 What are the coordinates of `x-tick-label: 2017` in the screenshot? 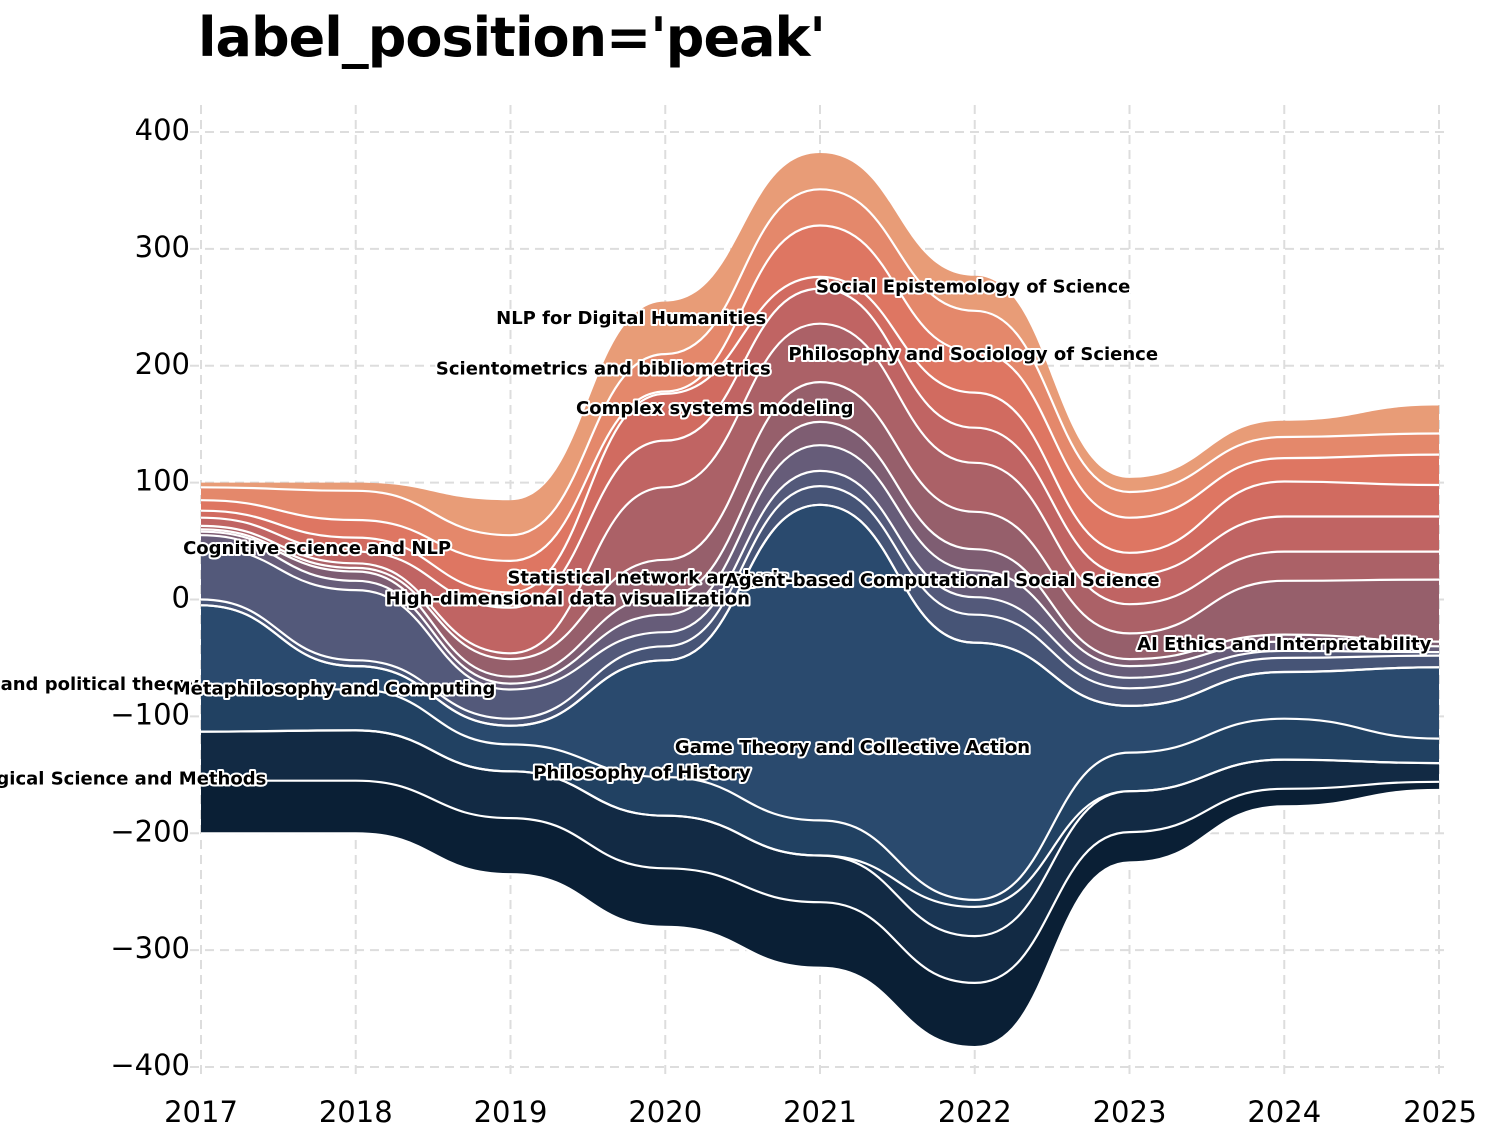 It's located at (201, 1112).